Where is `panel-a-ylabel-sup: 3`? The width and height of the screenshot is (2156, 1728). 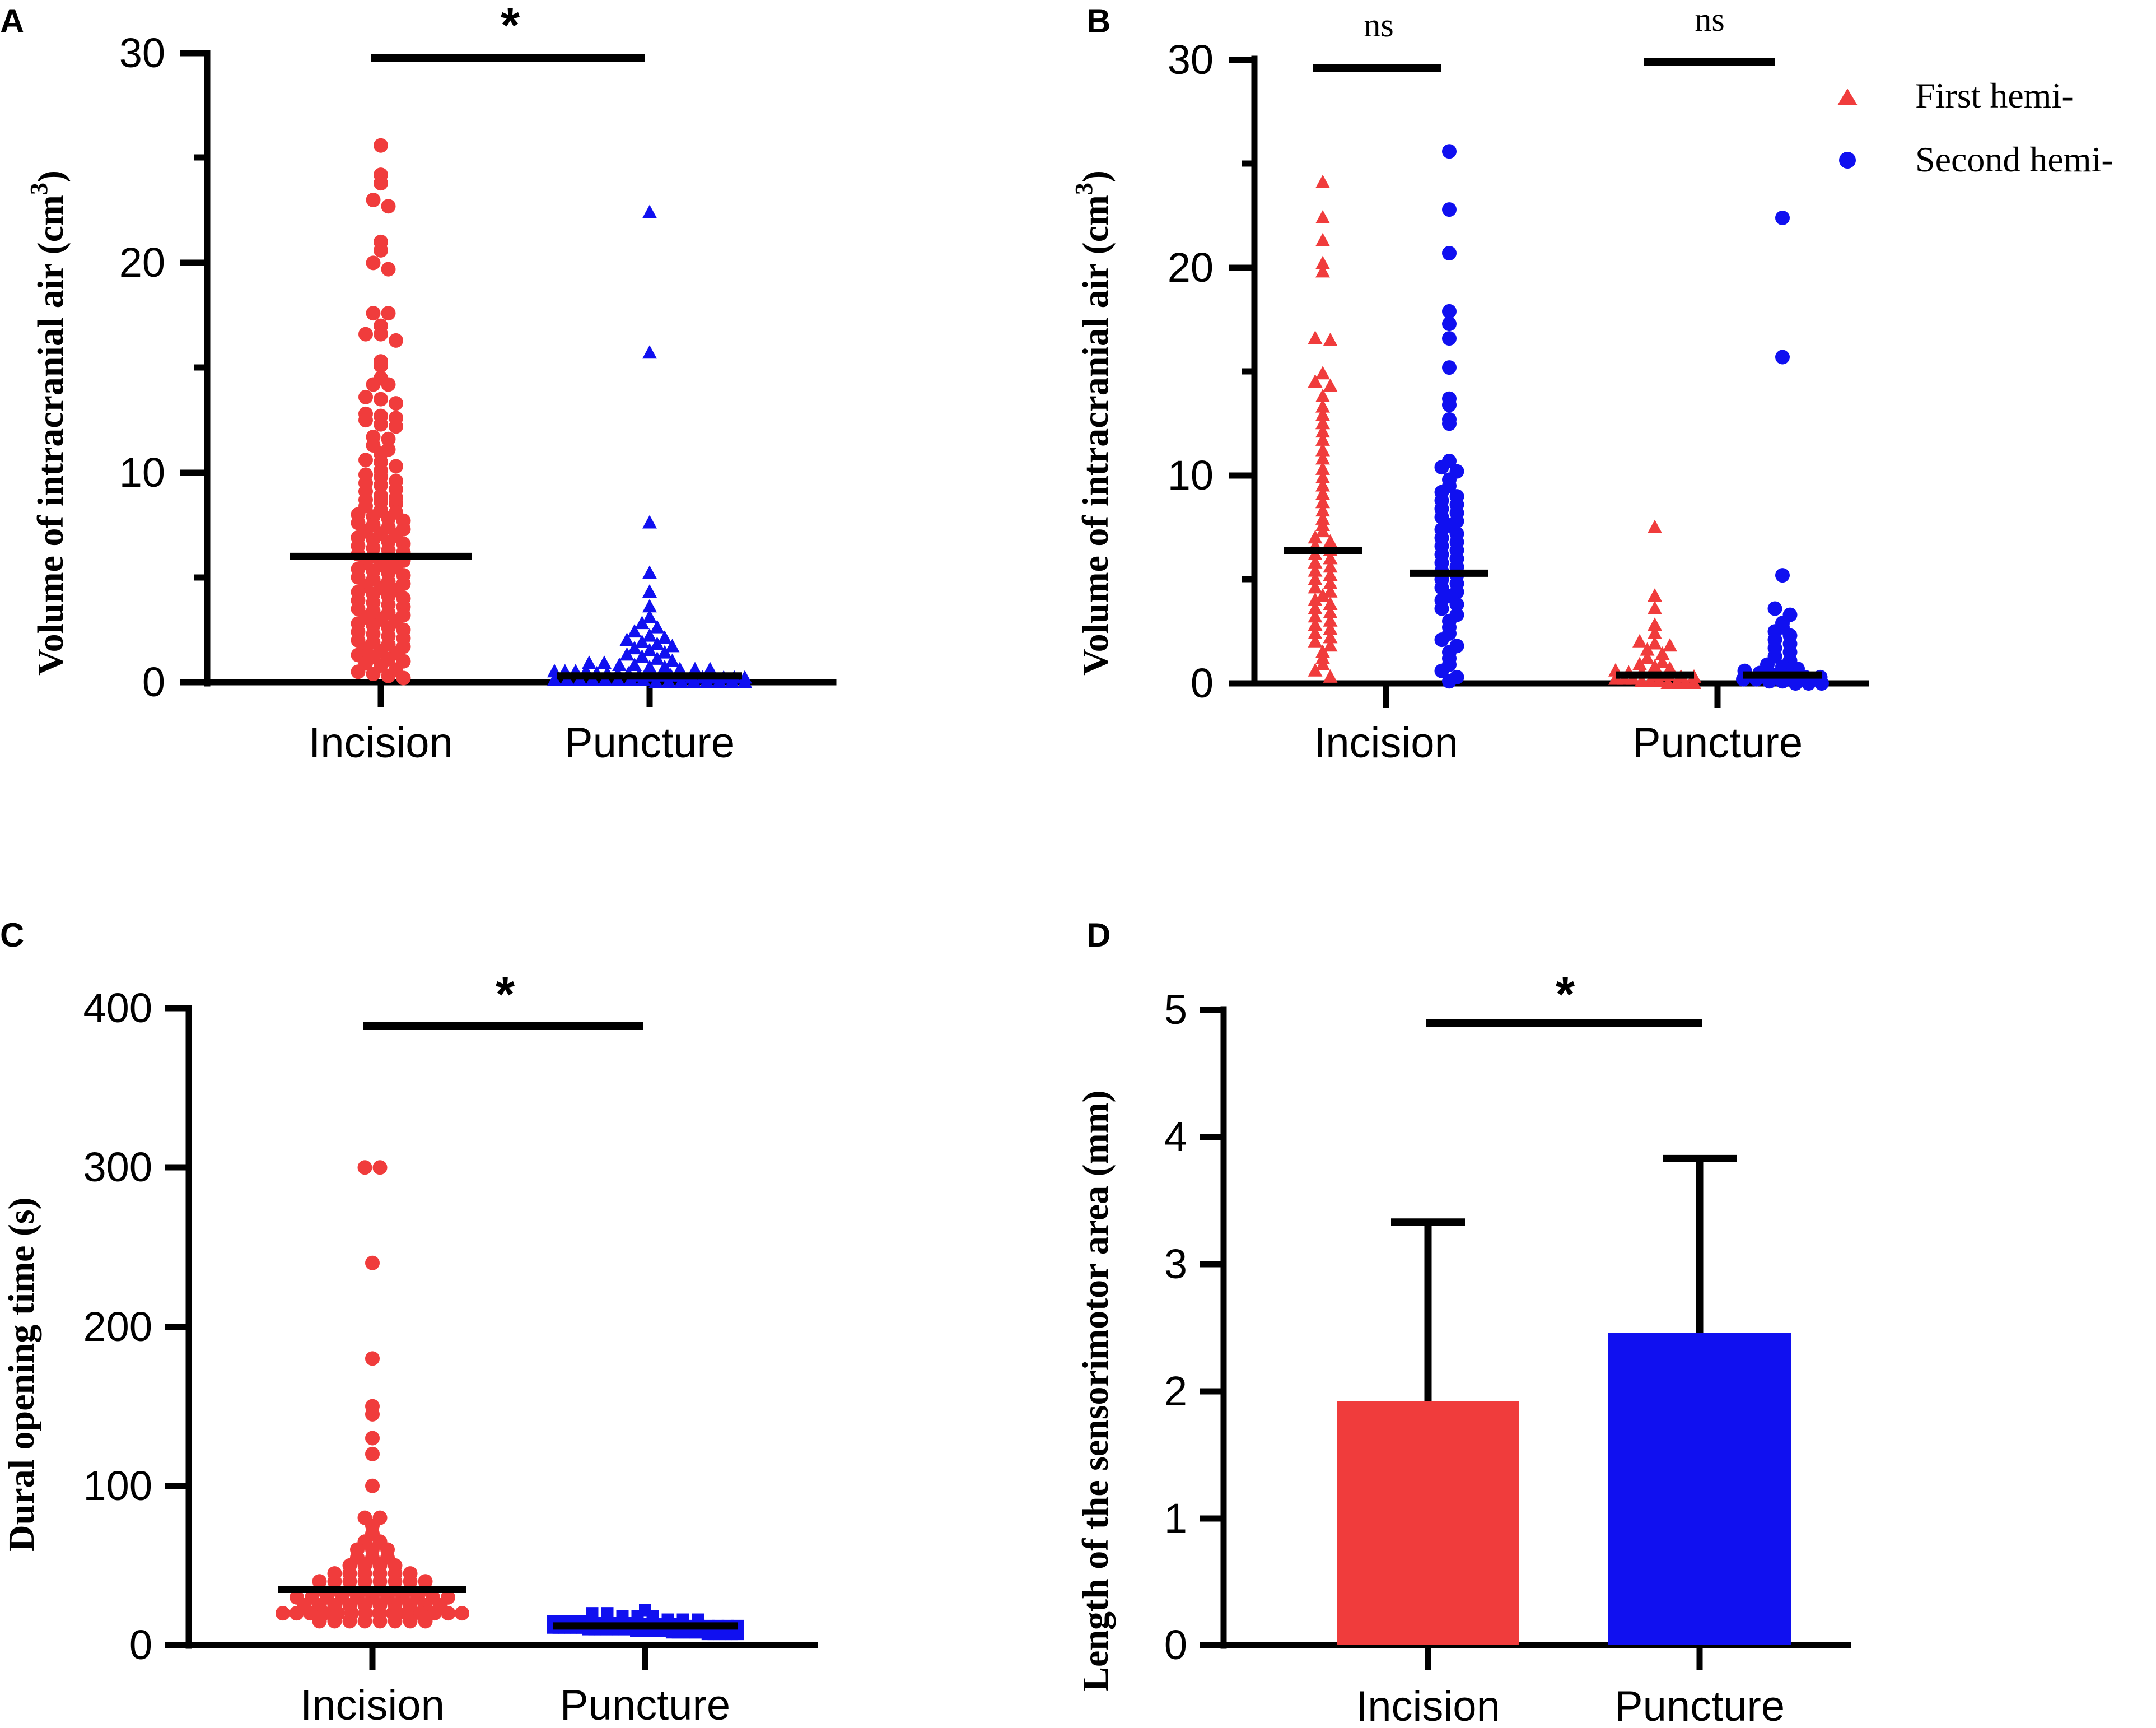
panel-a-ylabel-sup: 3 is located at coordinates (39, 189).